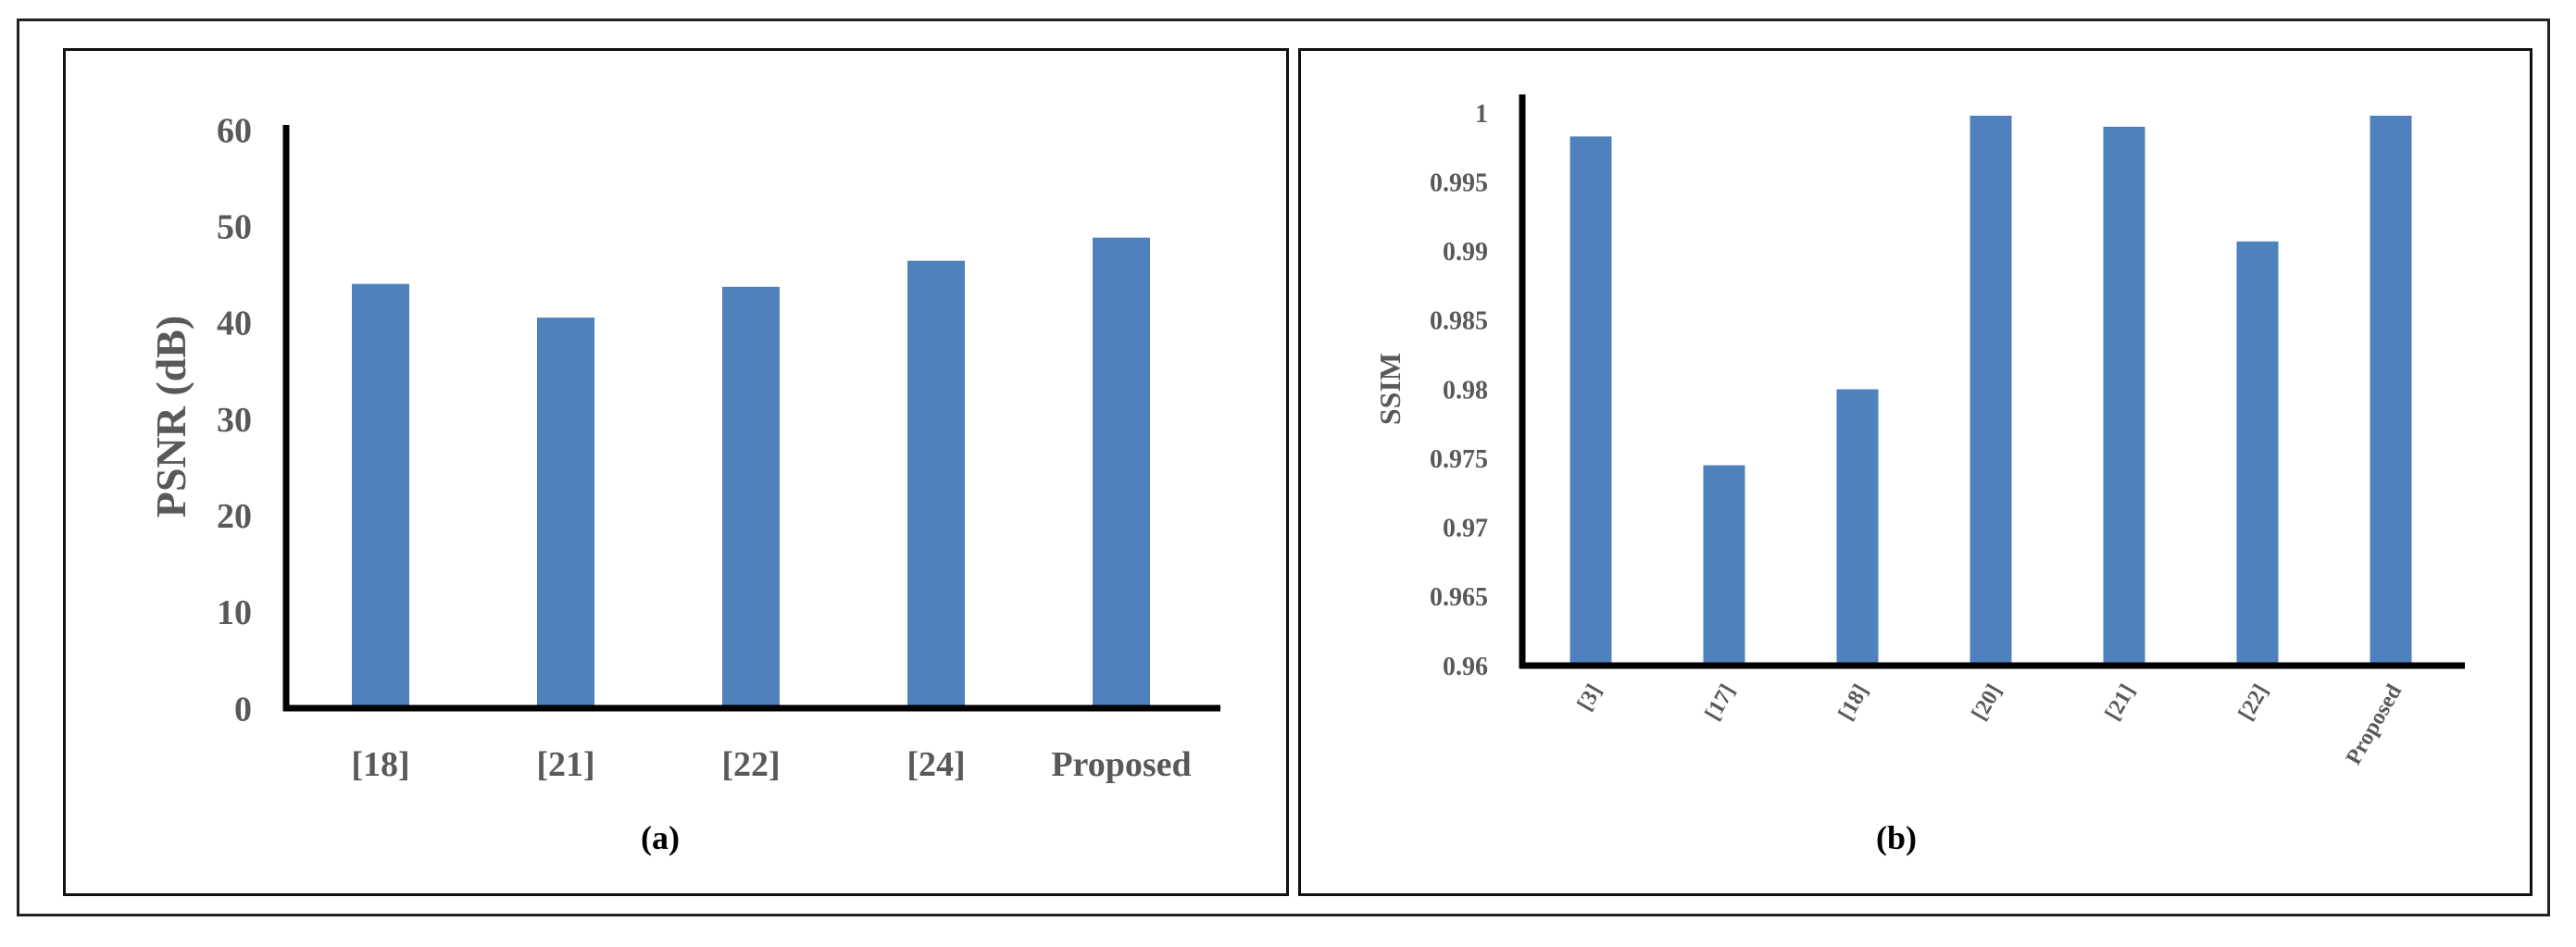 This screenshot has height=947, width=2576. Describe the element at coordinates (2254, 702) in the screenshot. I see `chart-b-x-tick-label: [22]` at that location.